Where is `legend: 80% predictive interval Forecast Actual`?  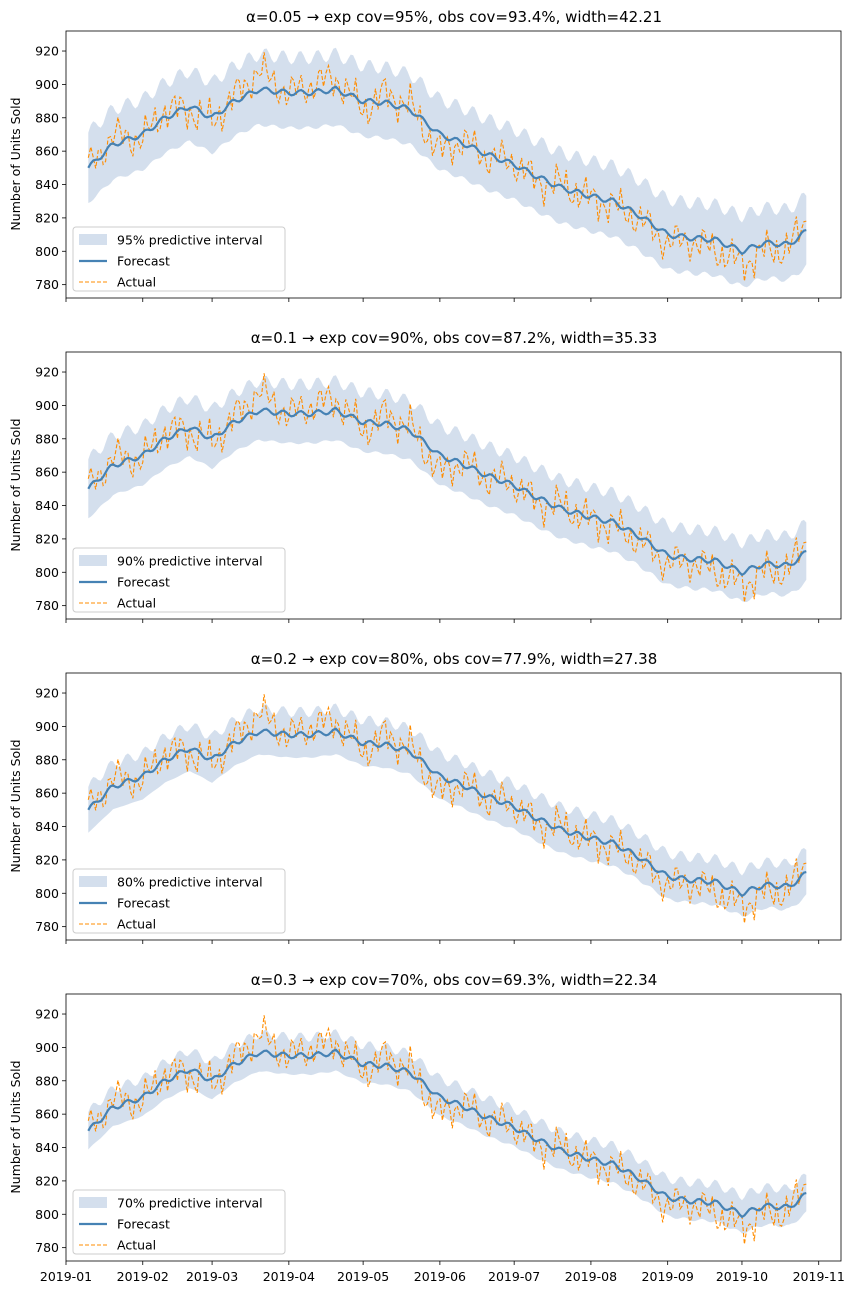 legend: 80% predictive interval Forecast Actual is located at coordinates (179, 901).